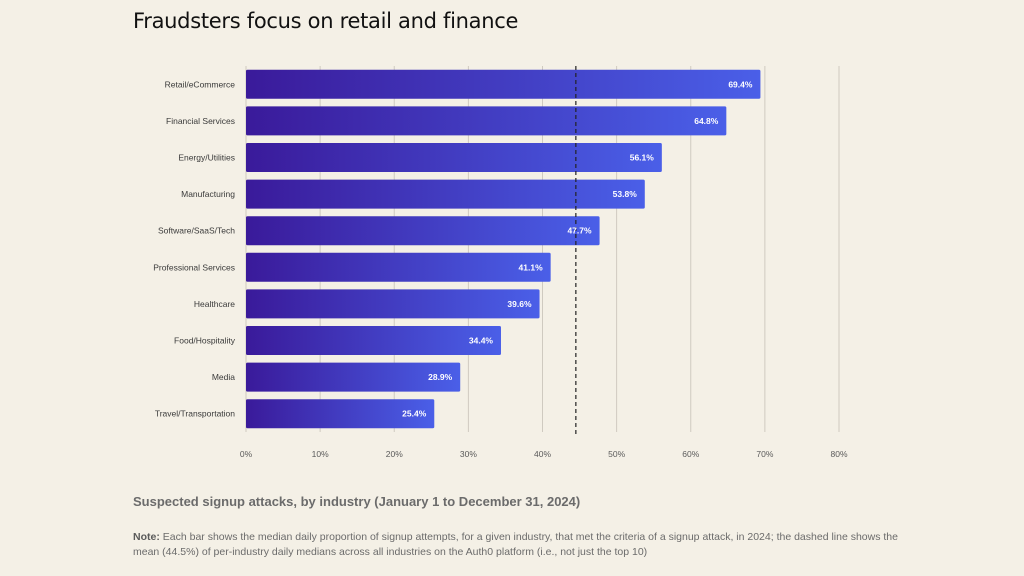 The height and width of the screenshot is (576, 1024). What do you see at coordinates (740, 84) in the screenshot?
I see `data-label: 69.4%` at bounding box center [740, 84].